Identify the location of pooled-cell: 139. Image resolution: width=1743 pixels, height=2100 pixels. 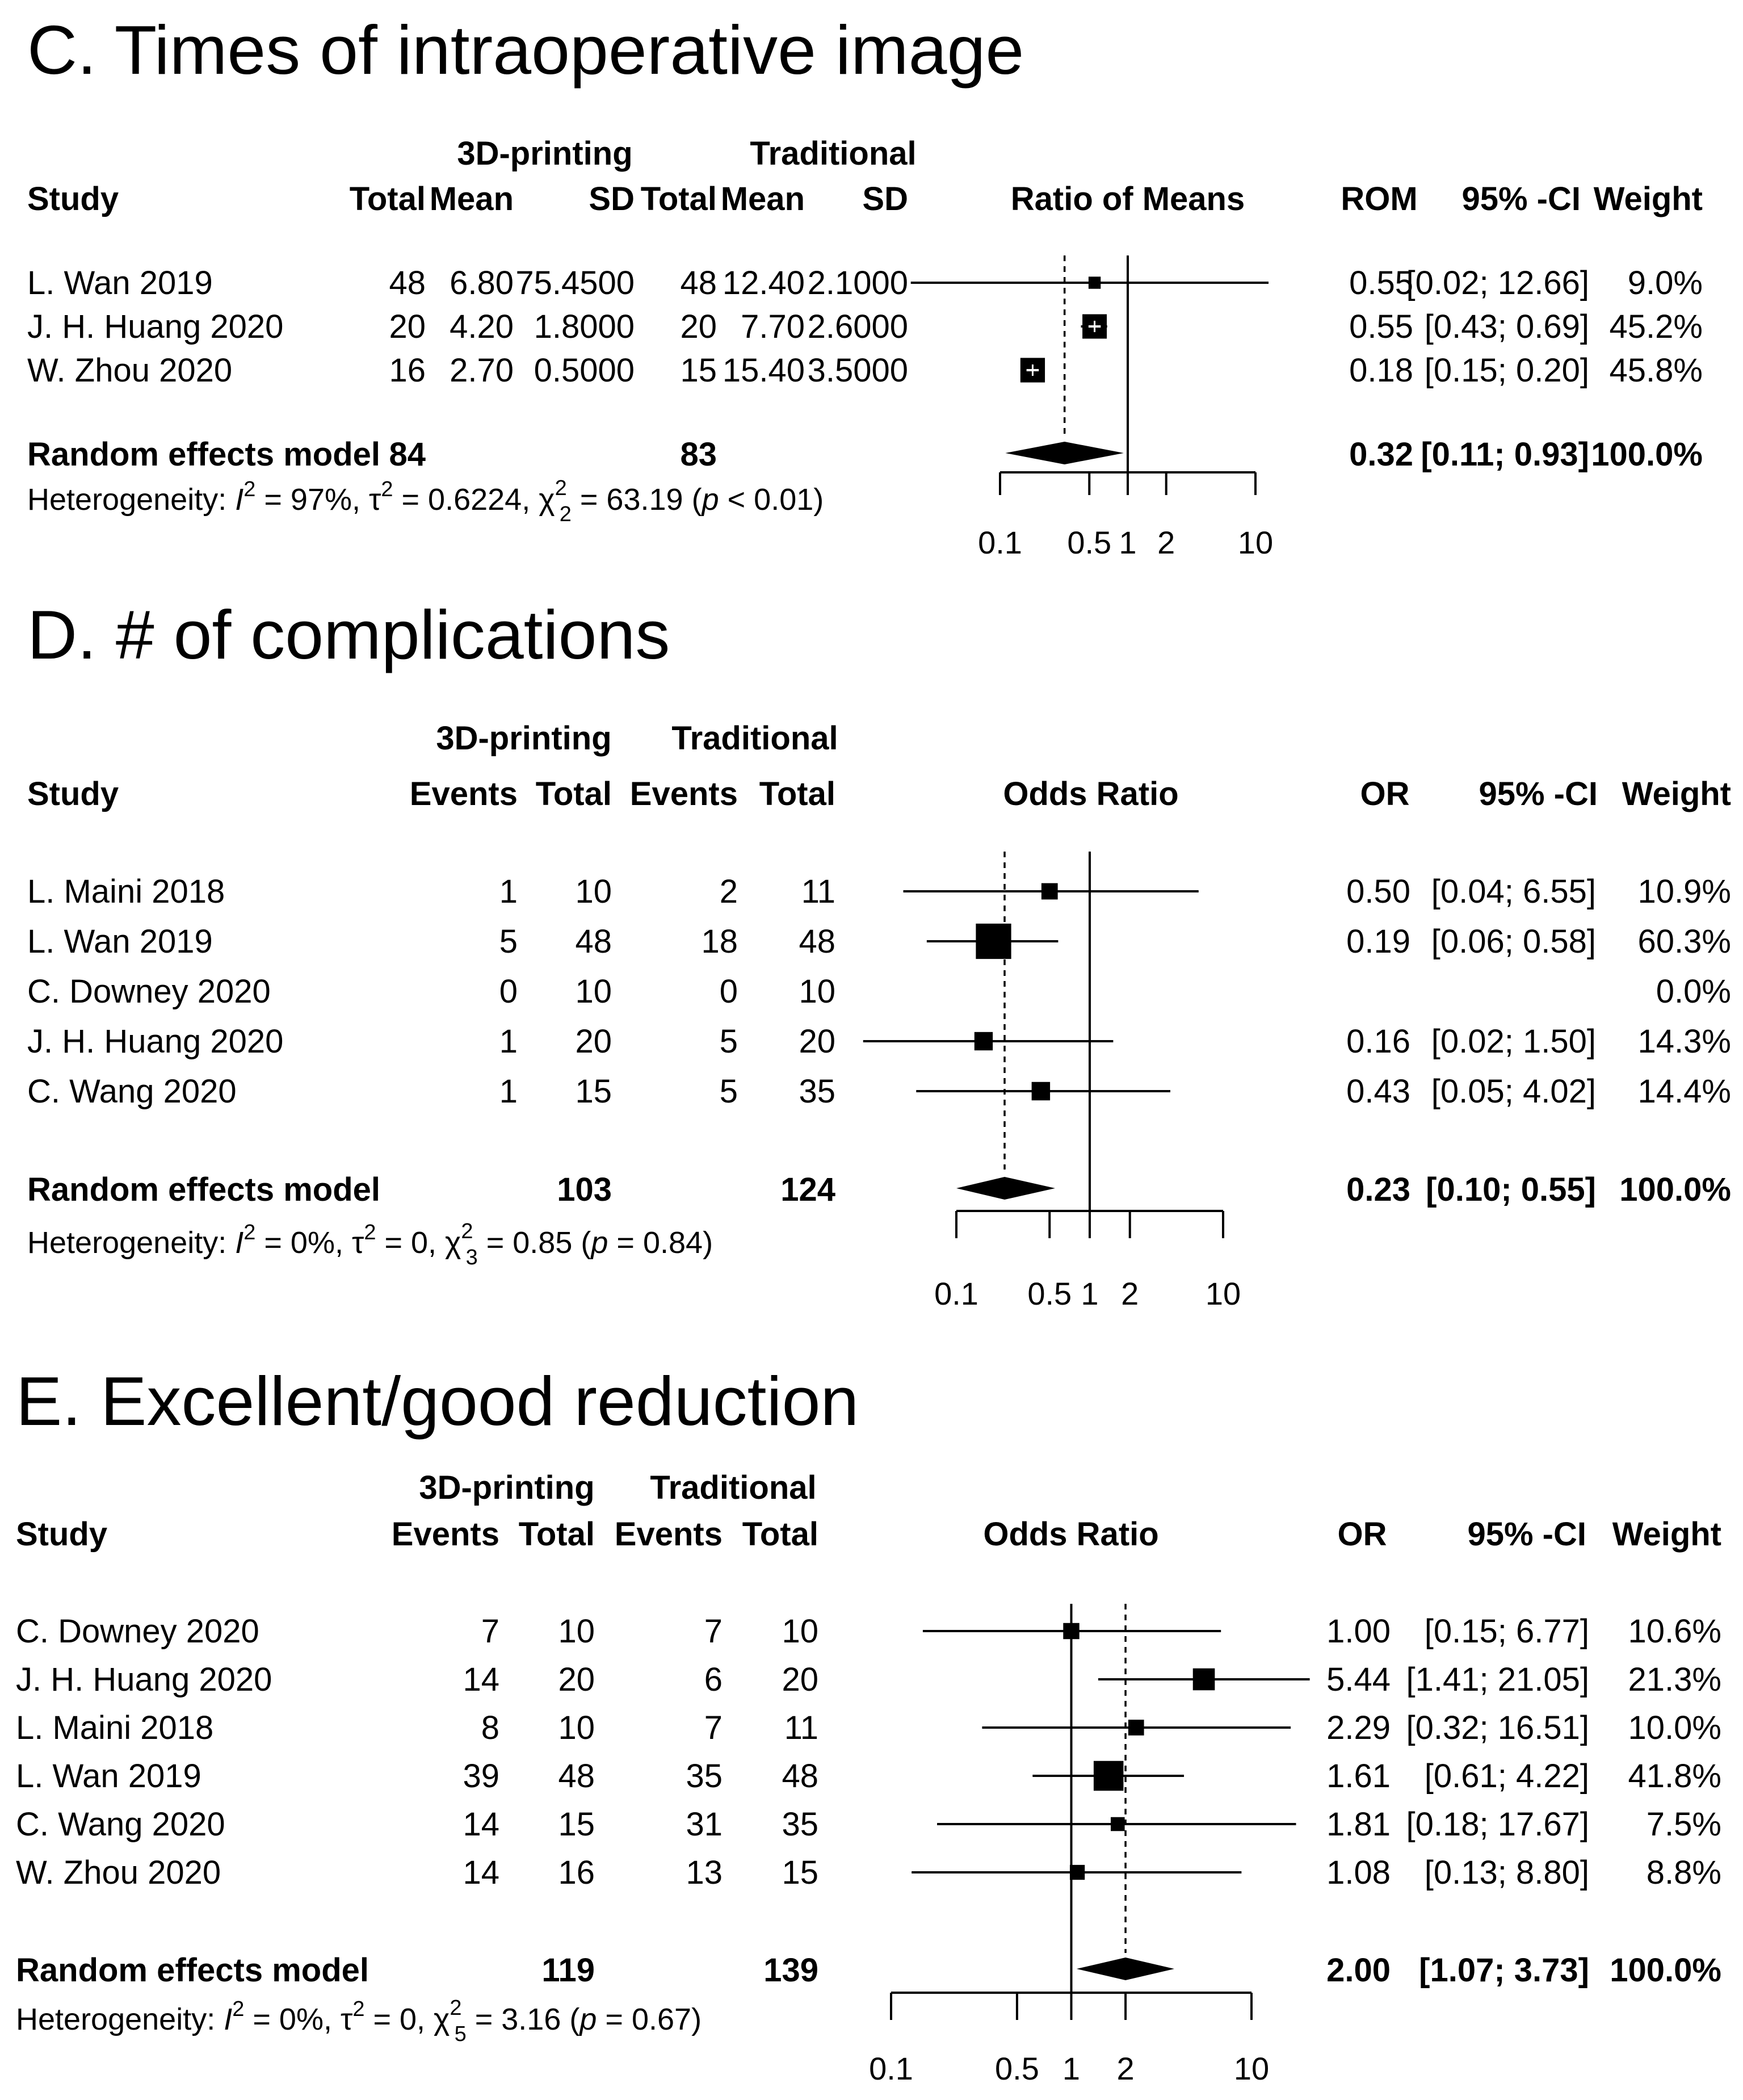
(790, 1970).